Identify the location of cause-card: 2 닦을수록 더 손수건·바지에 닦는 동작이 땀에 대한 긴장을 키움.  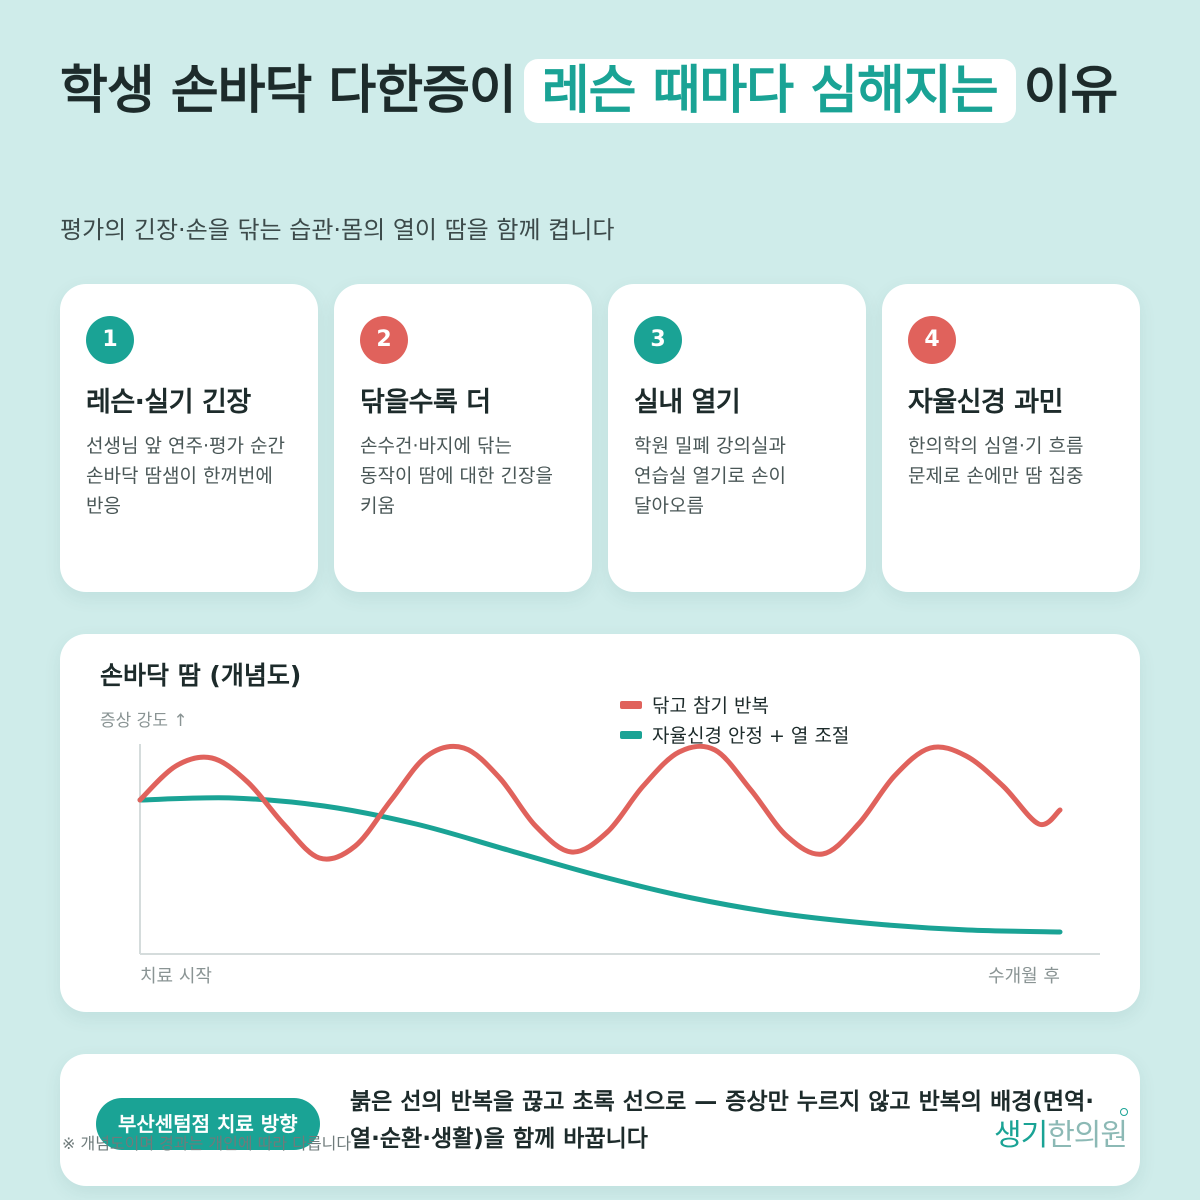
(463, 438).